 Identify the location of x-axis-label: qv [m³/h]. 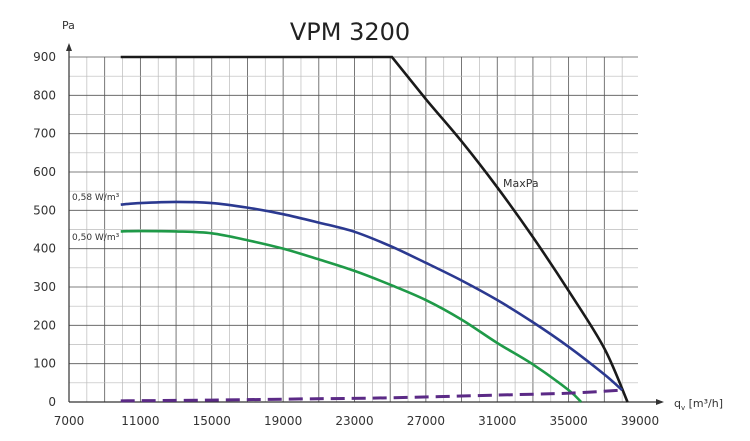
(698, 404).